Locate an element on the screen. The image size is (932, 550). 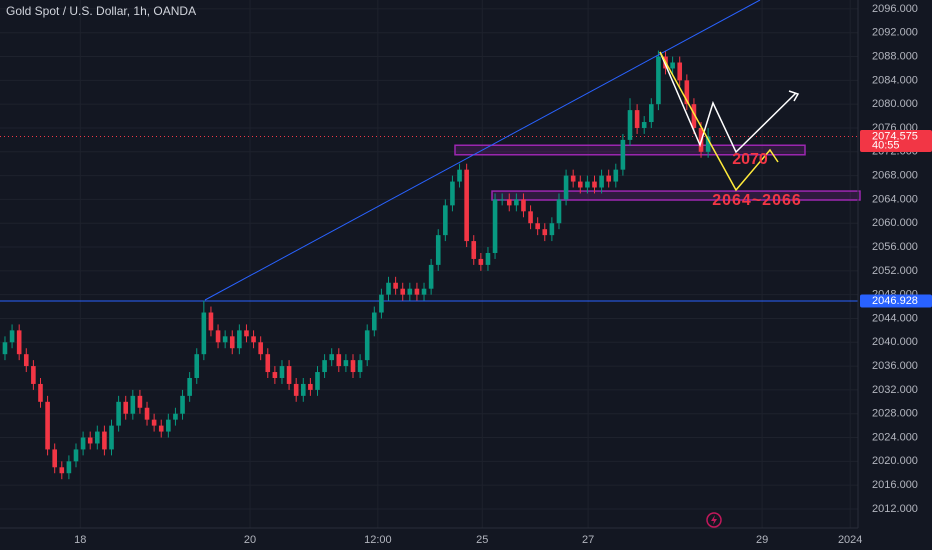
x-tick-label: 18 is located at coordinates (80, 540).